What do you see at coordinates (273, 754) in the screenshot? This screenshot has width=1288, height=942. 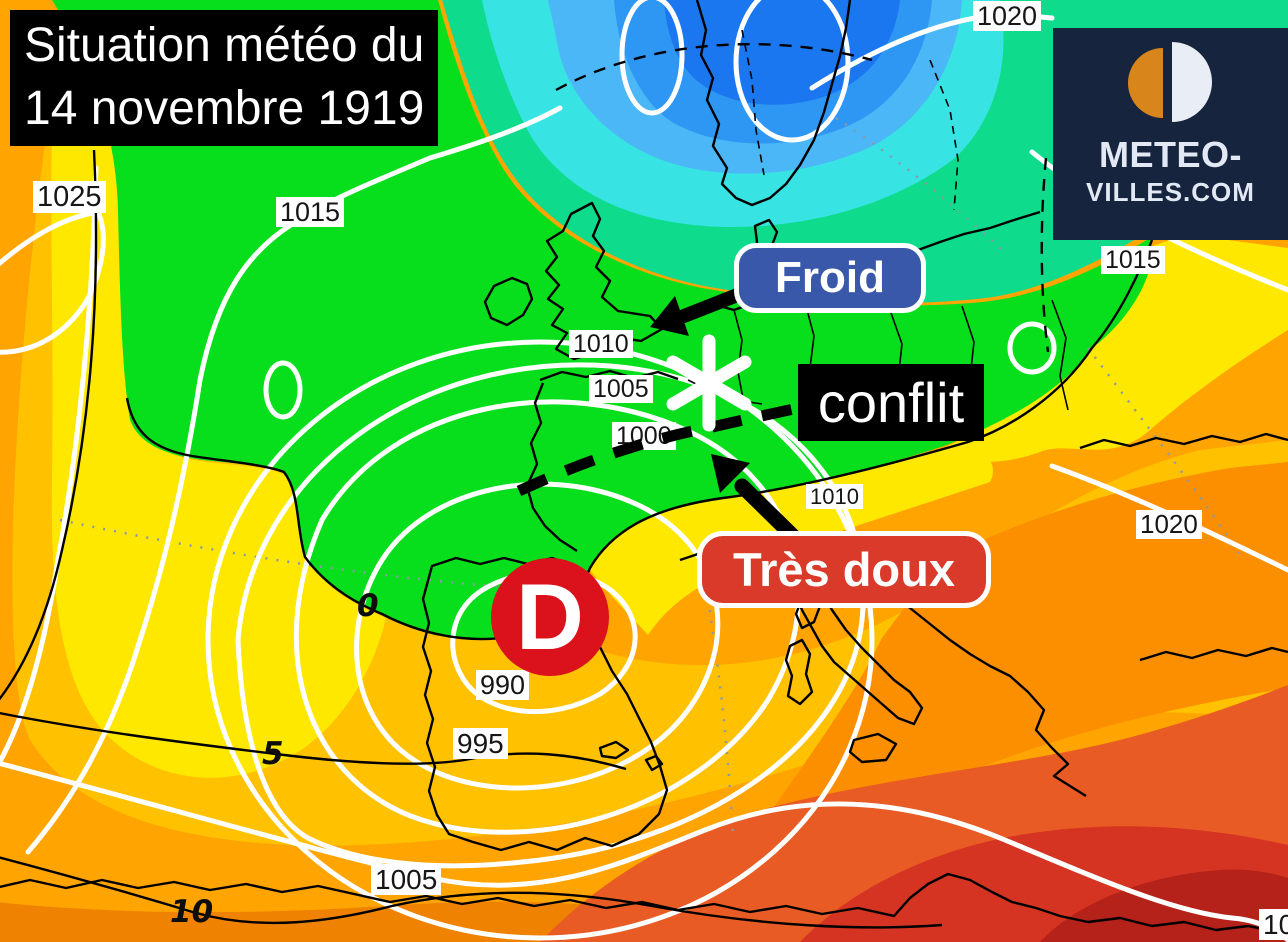 I see `temperature-contour-label: 5` at bounding box center [273, 754].